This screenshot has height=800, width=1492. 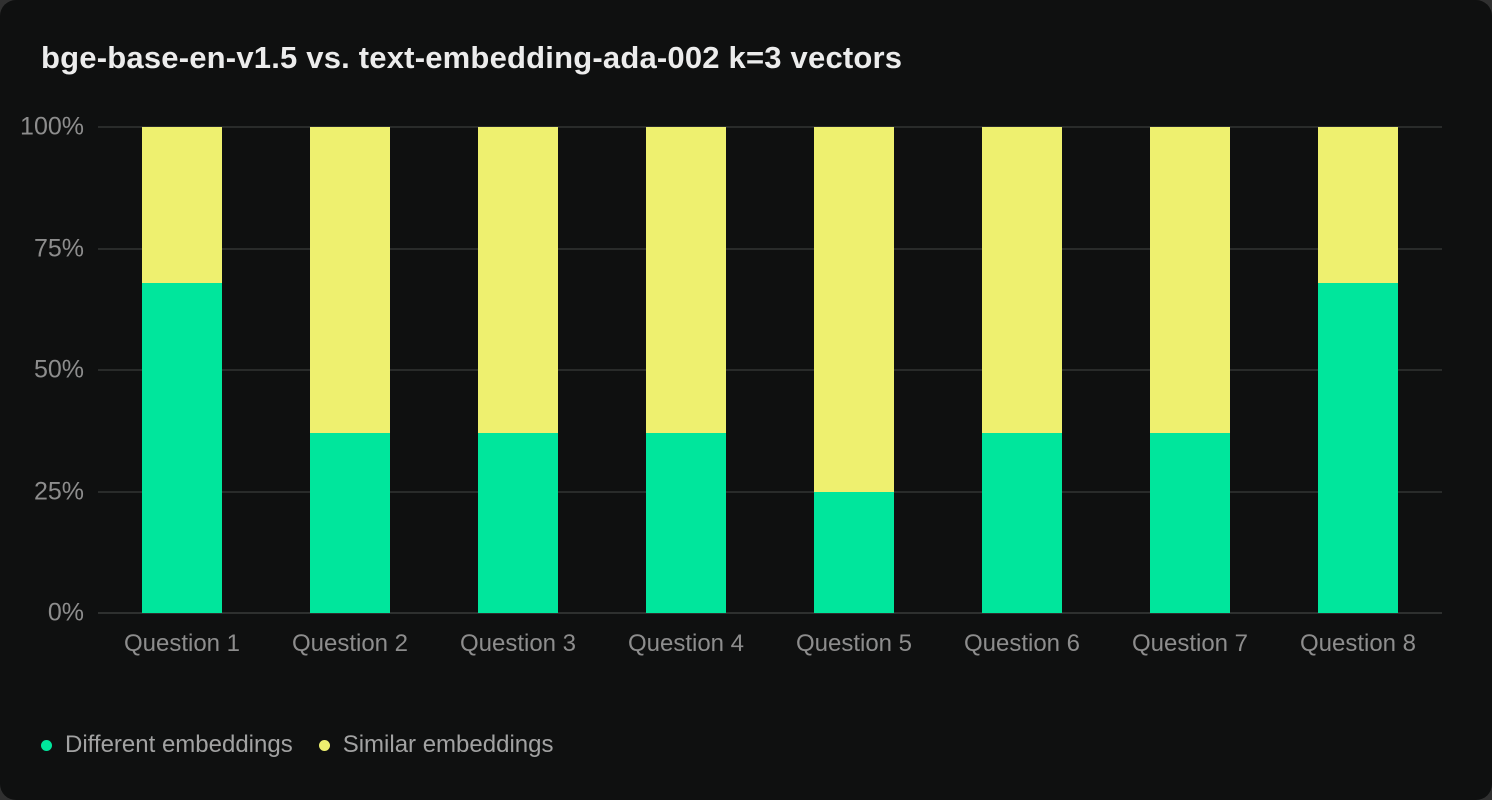 What do you see at coordinates (58, 248) in the screenshot?
I see `y-tick-label: 75%` at bounding box center [58, 248].